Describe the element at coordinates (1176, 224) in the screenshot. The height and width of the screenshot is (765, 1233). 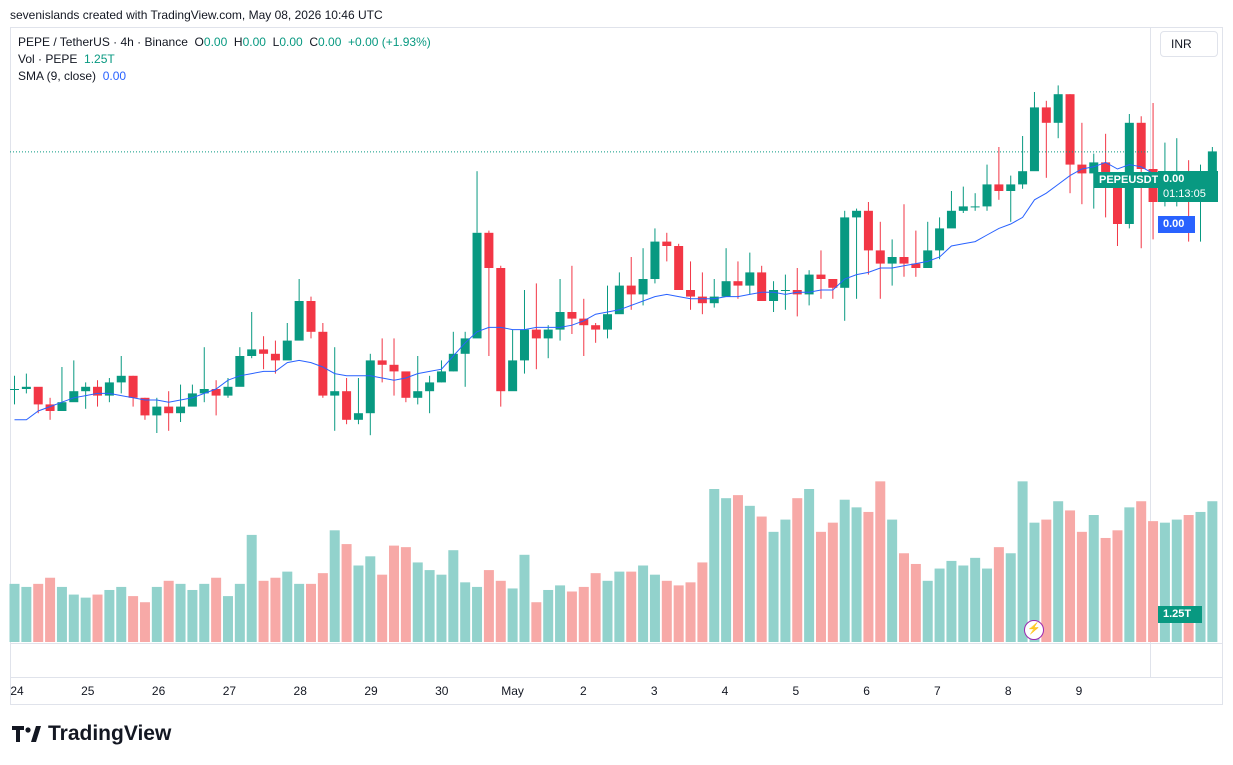
I see `sma-tag: 0.00` at that location.